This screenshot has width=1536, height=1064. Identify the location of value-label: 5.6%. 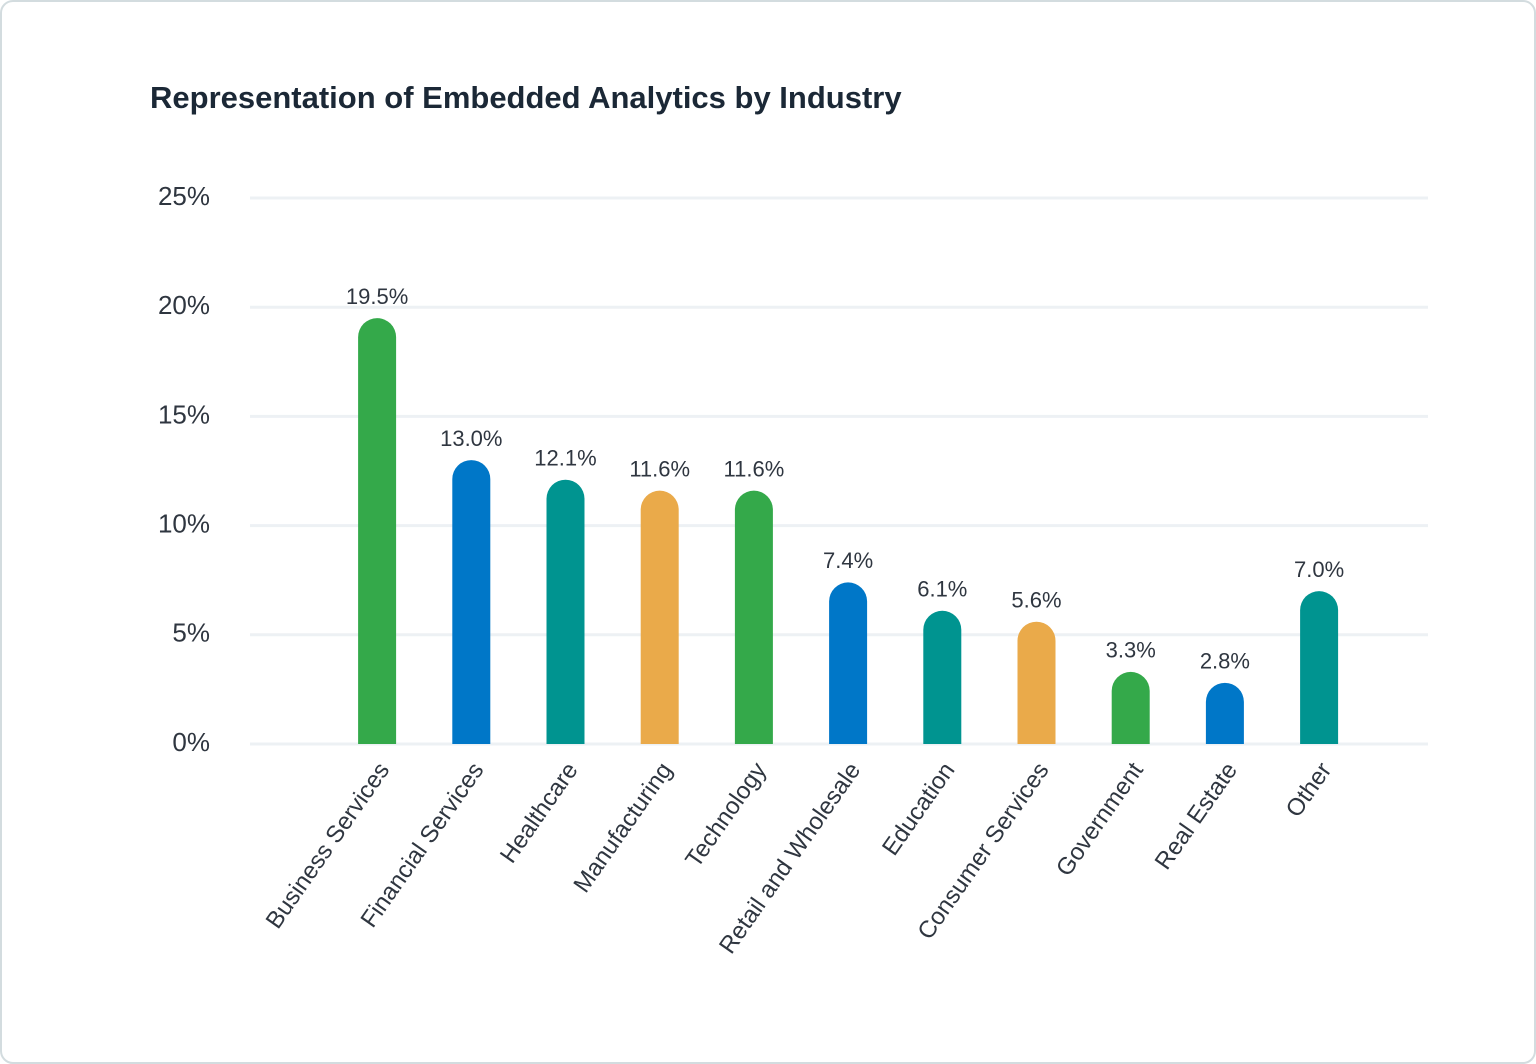
(1036, 600).